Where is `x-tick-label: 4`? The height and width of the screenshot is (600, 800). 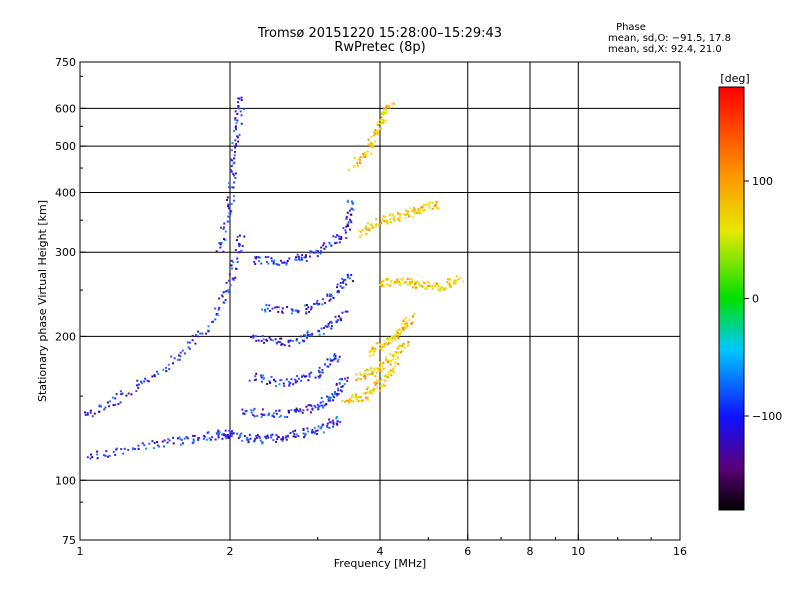
x-tick-label: 4 is located at coordinates (380, 551).